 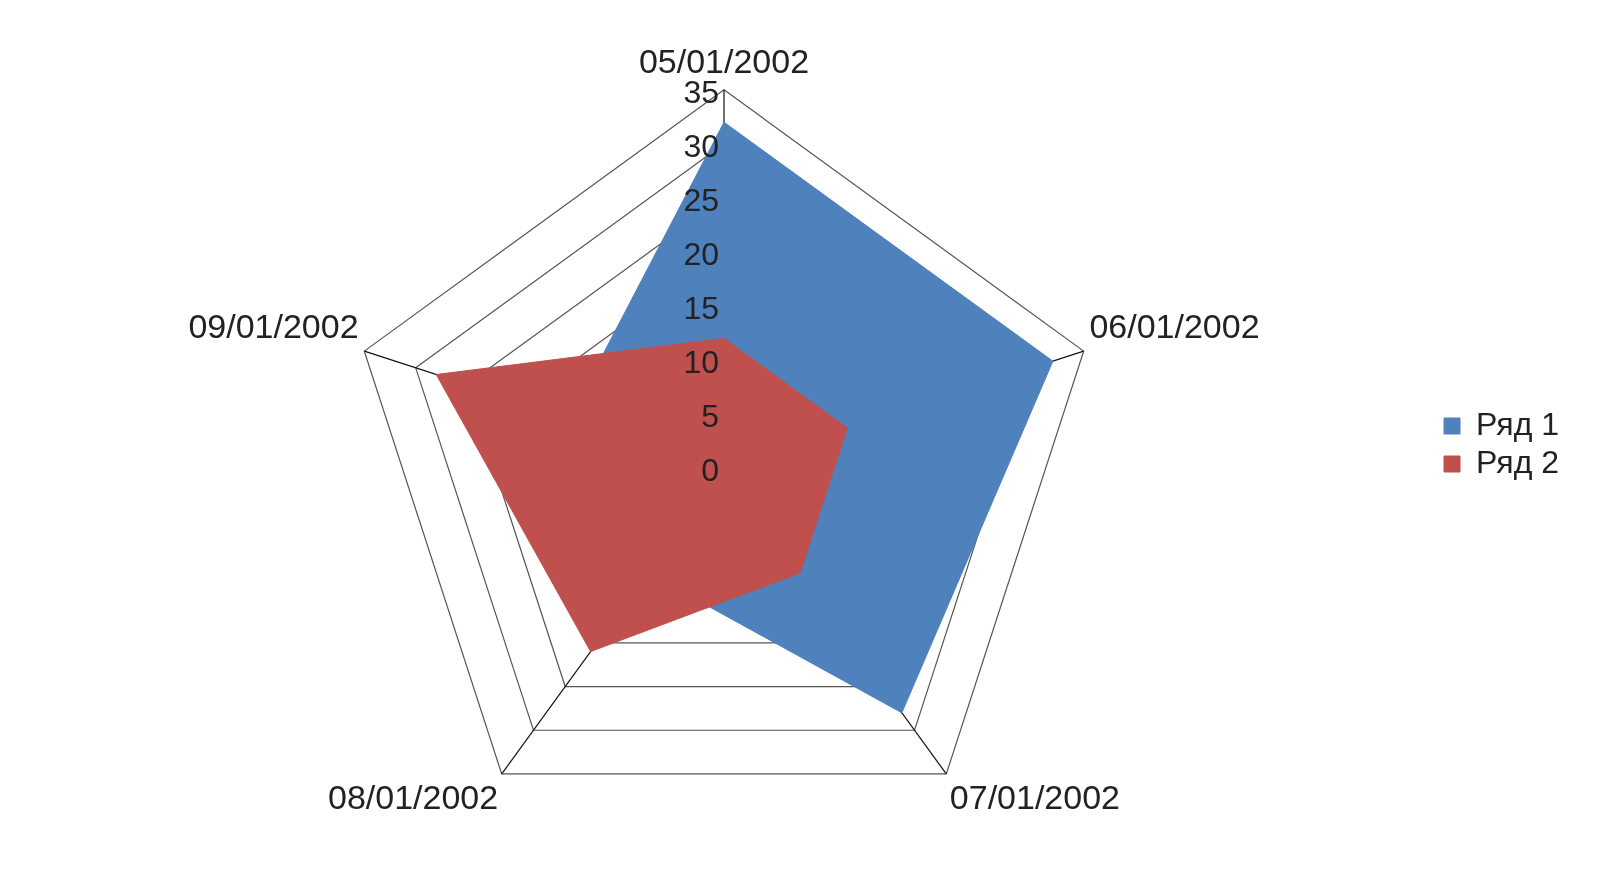 What do you see at coordinates (710, 415) in the screenshot?
I see `y-tick-label: 5` at bounding box center [710, 415].